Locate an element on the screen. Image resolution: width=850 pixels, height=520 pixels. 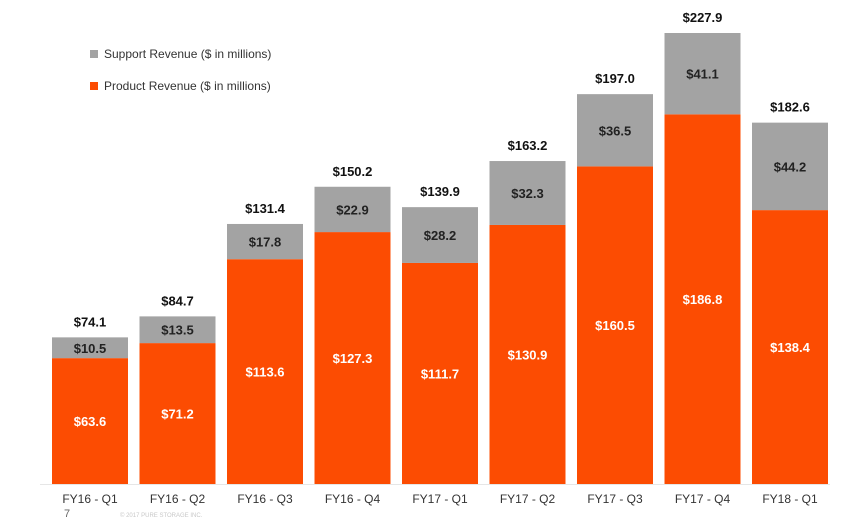
legend-item-product: Product Revenue ($ in millions) is located at coordinates (180, 86).